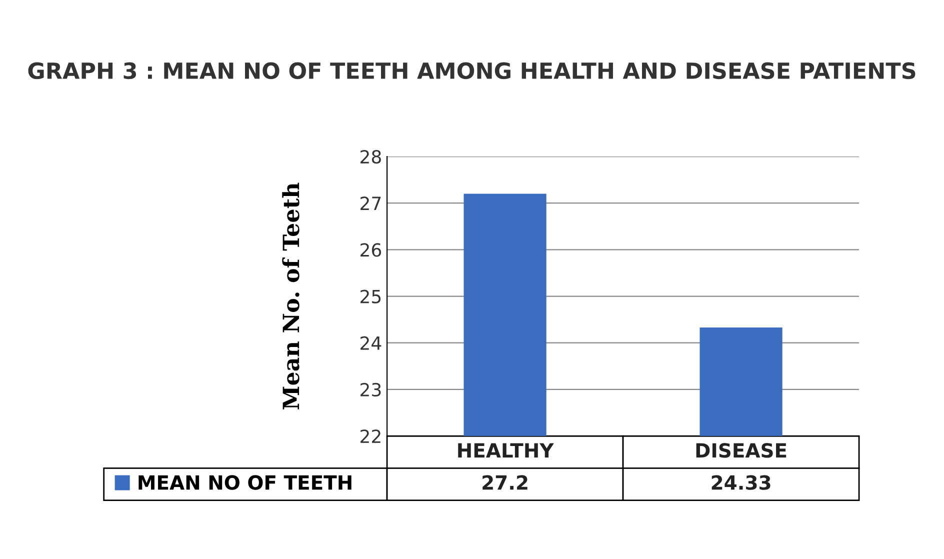  What do you see at coordinates (472, 71) in the screenshot?
I see `chart-title: GRAPH 3 : MEAN NO OF TEETH AMONG HEALTH AND DISEASE PATIENTS` at bounding box center [472, 71].